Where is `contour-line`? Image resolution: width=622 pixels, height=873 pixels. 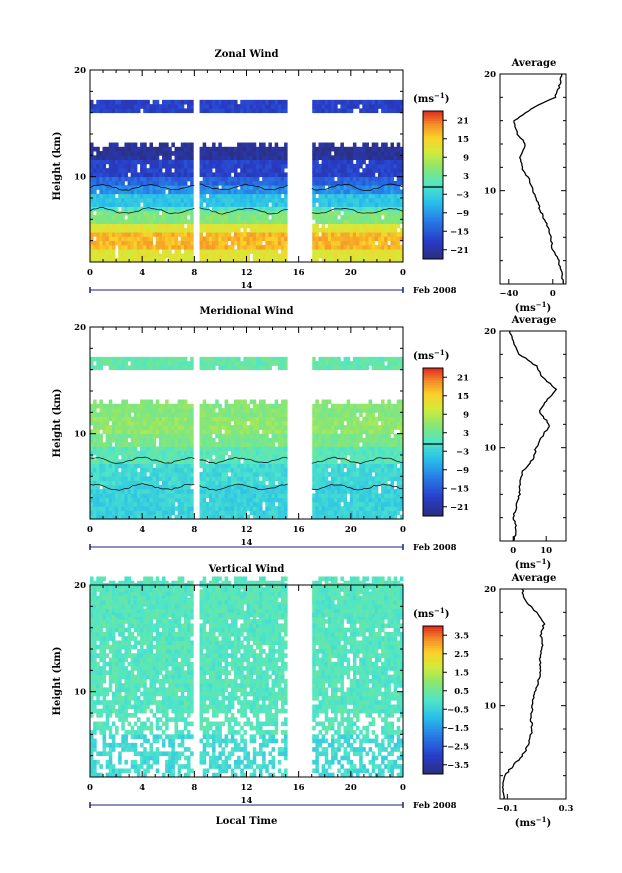
contour-line is located at coordinates (142, 187).